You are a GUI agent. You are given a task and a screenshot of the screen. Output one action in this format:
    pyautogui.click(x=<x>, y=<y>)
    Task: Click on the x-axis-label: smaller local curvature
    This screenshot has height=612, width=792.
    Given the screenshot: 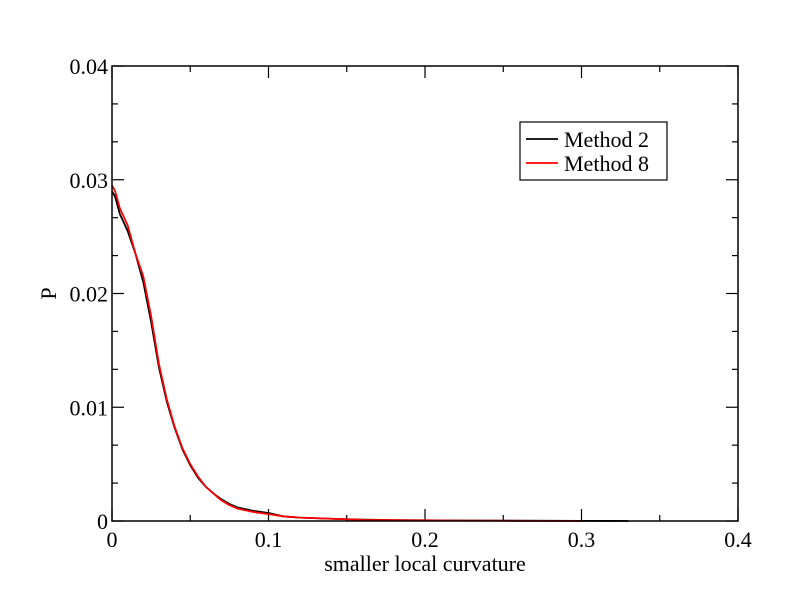 What is the action you would take?
    pyautogui.click(x=425, y=563)
    